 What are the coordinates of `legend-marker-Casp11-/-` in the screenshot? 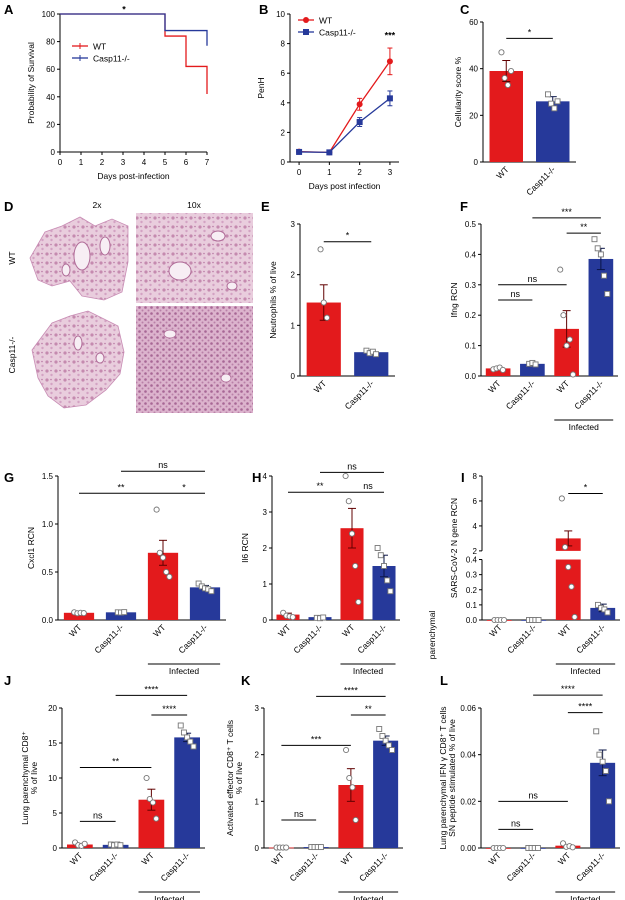 It's located at (306, 32).